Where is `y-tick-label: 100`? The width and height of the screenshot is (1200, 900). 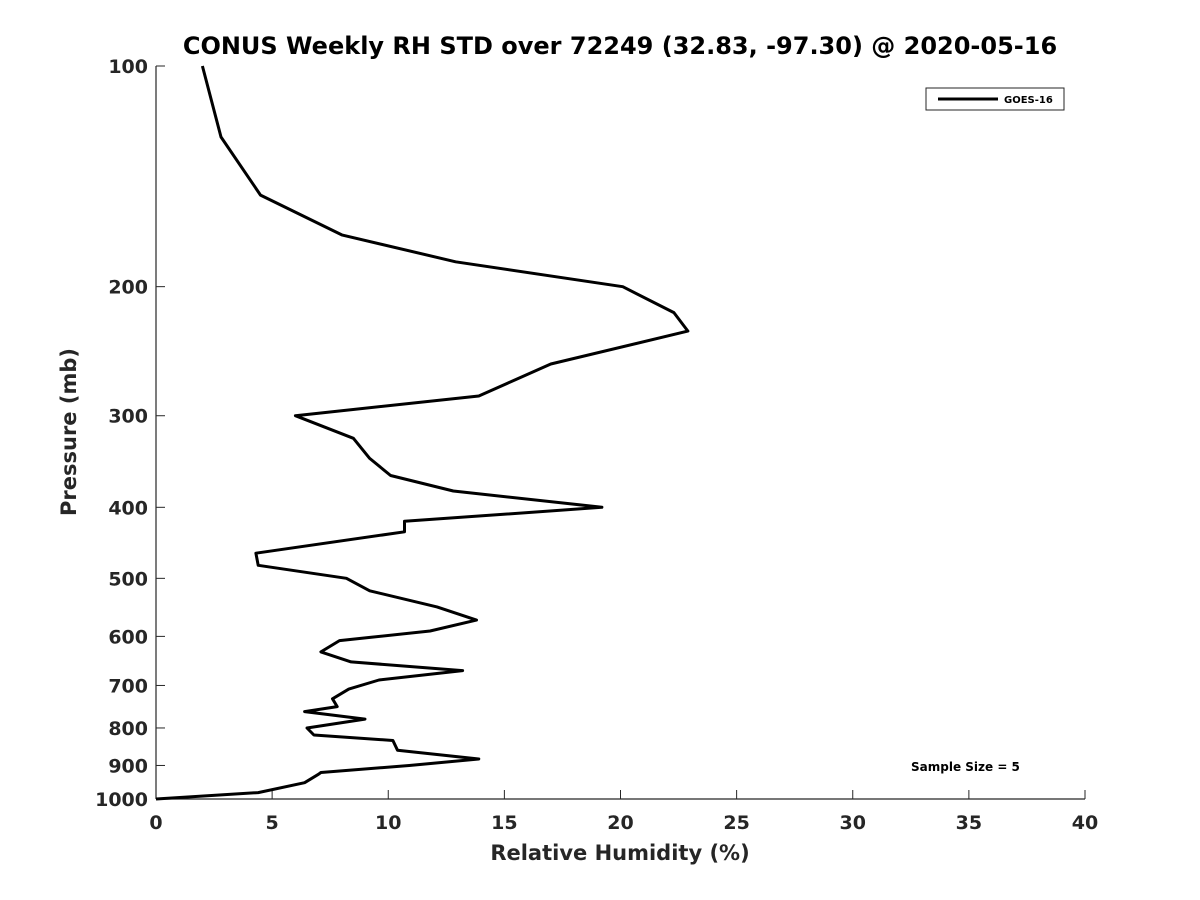
y-tick-label: 100 is located at coordinates (128, 67).